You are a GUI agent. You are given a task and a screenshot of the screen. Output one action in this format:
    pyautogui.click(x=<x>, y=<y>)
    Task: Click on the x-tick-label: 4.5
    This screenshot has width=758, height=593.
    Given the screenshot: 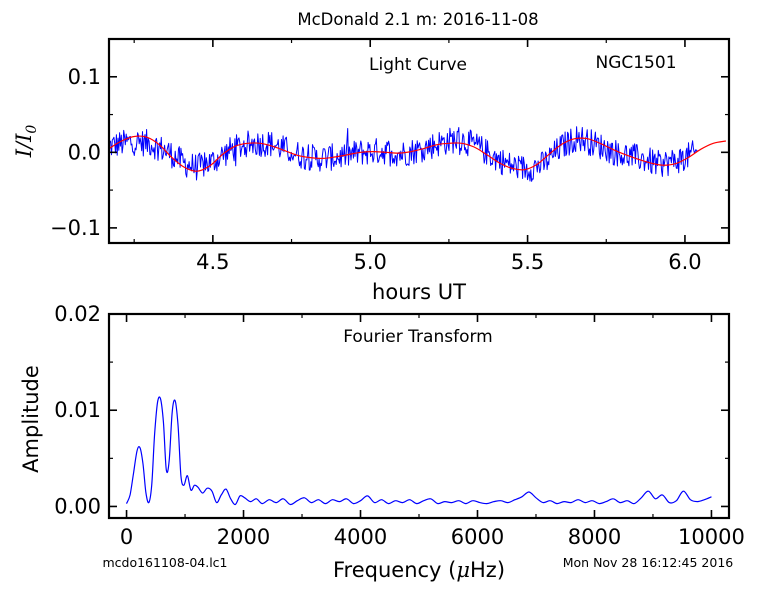 What is the action you would take?
    pyautogui.click(x=212, y=262)
    